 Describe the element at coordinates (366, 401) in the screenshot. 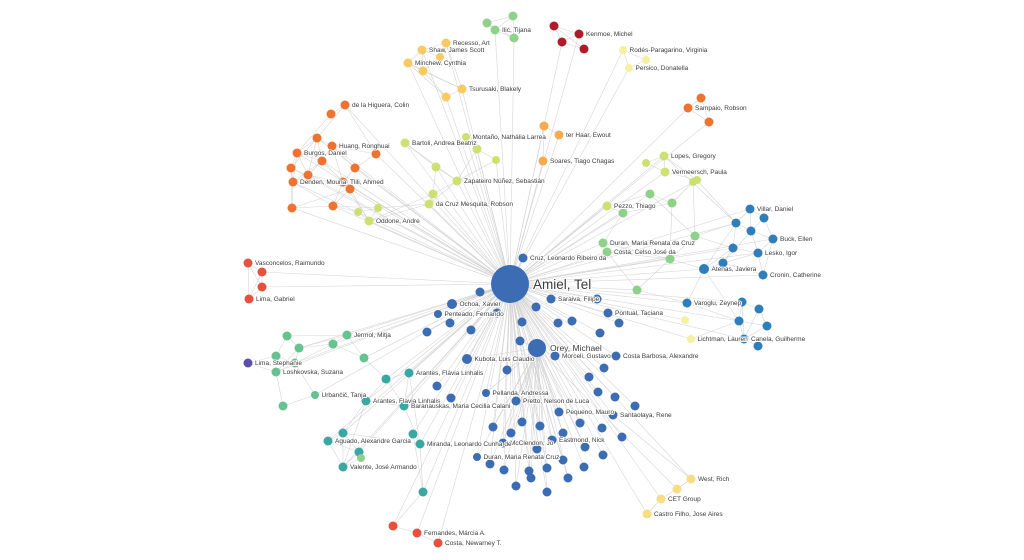

I see `graph-node-arantes-flavia-linhalis` at that location.